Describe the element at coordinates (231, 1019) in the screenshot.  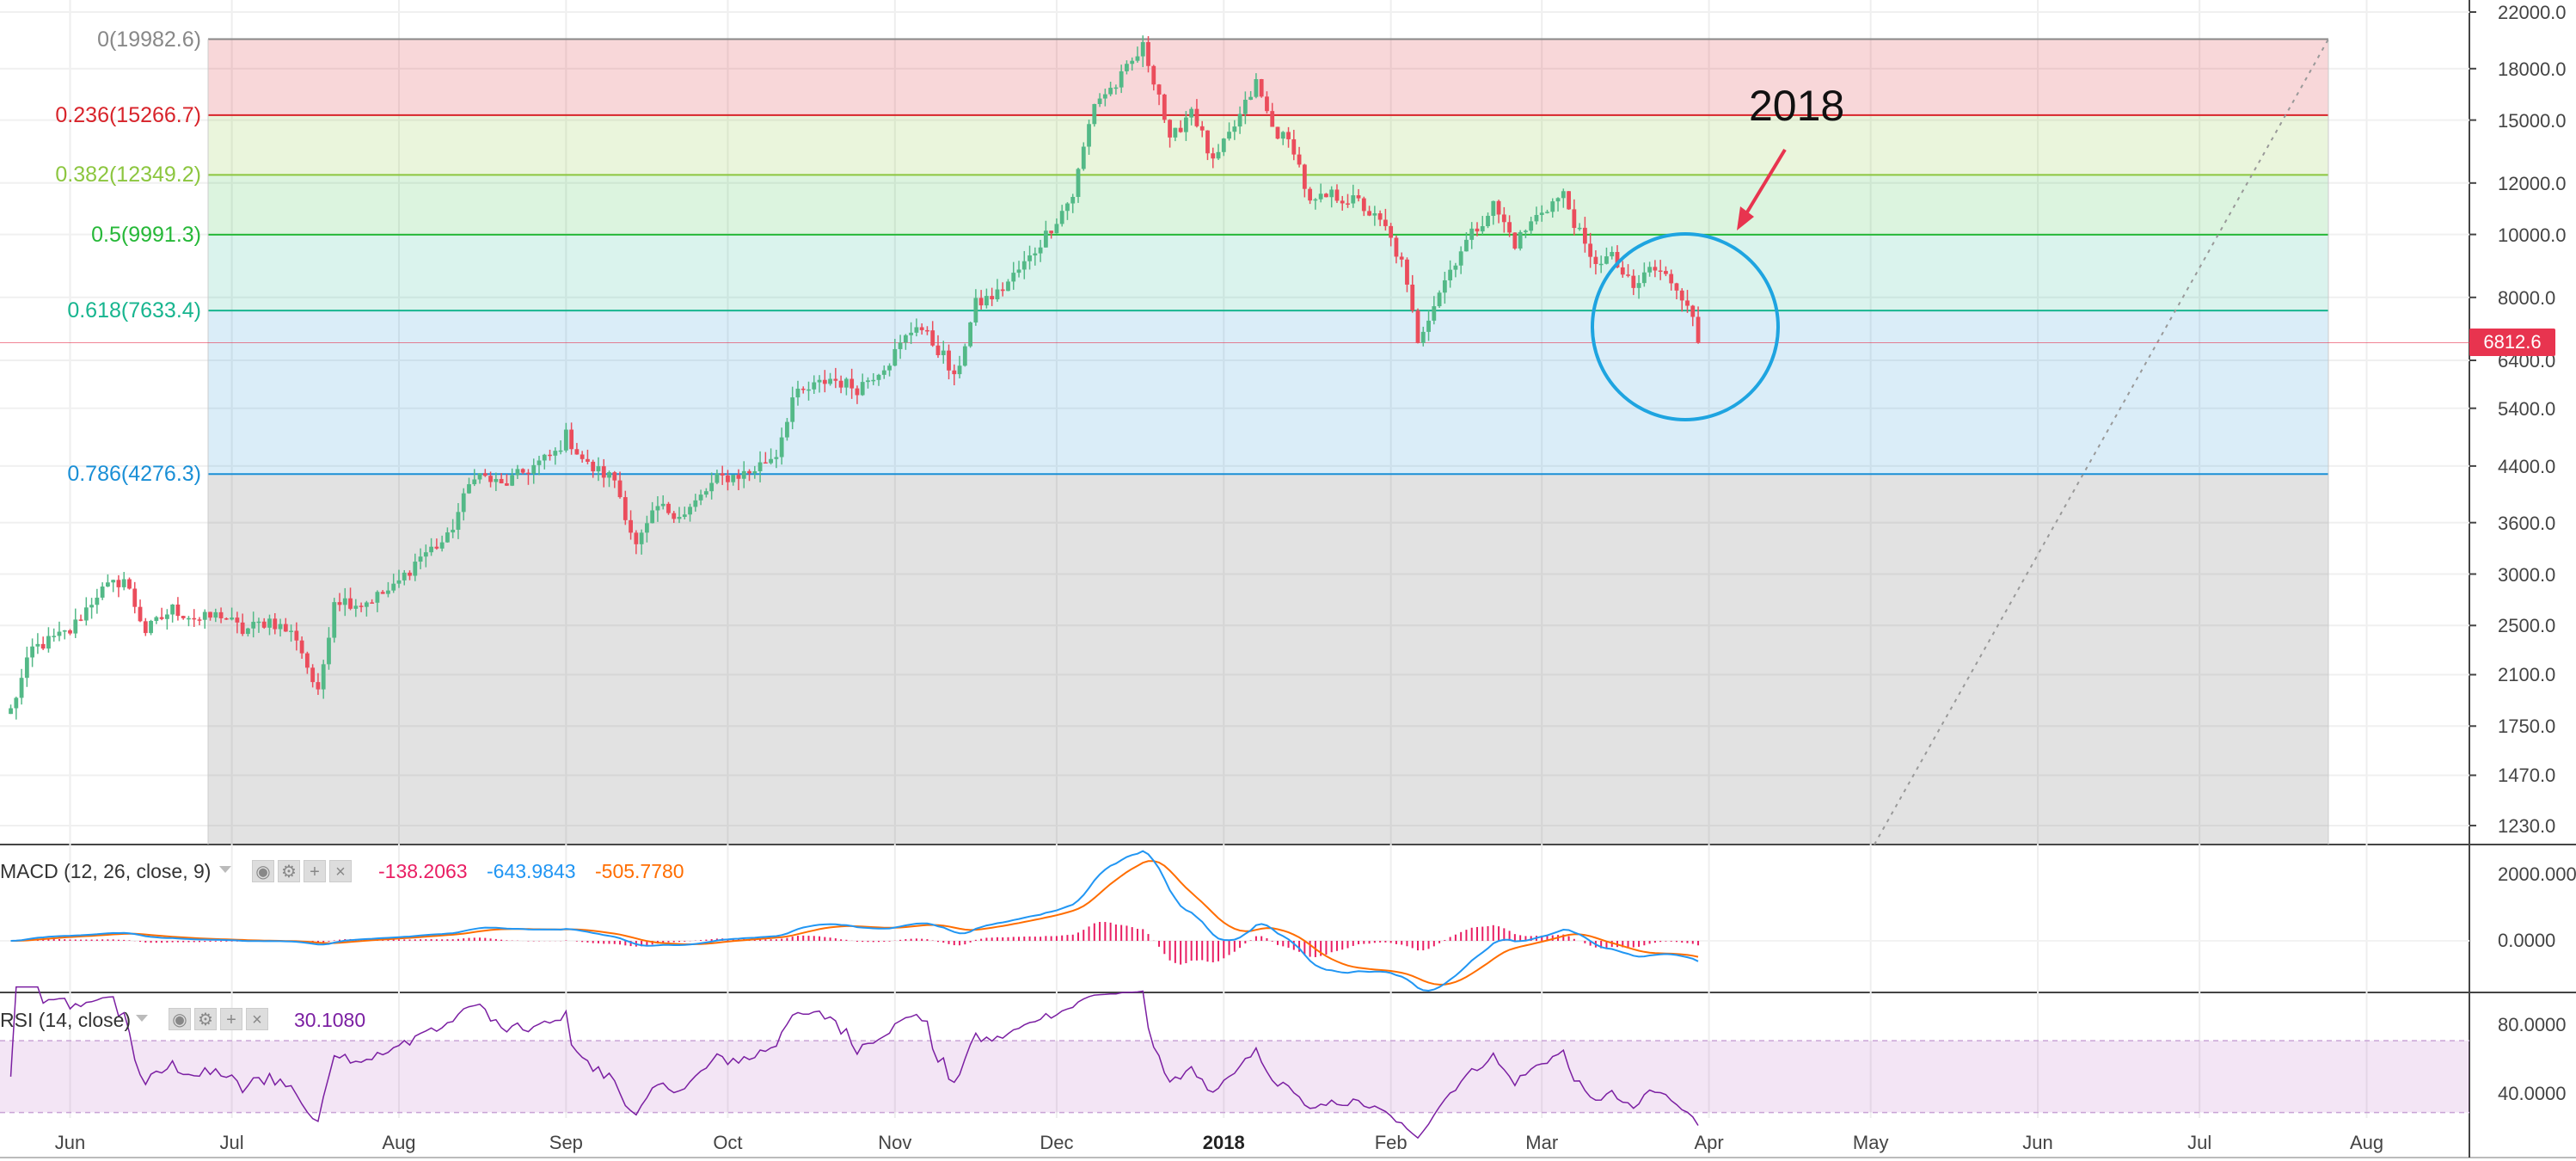
I see `rsi-add-icon: +` at that location.